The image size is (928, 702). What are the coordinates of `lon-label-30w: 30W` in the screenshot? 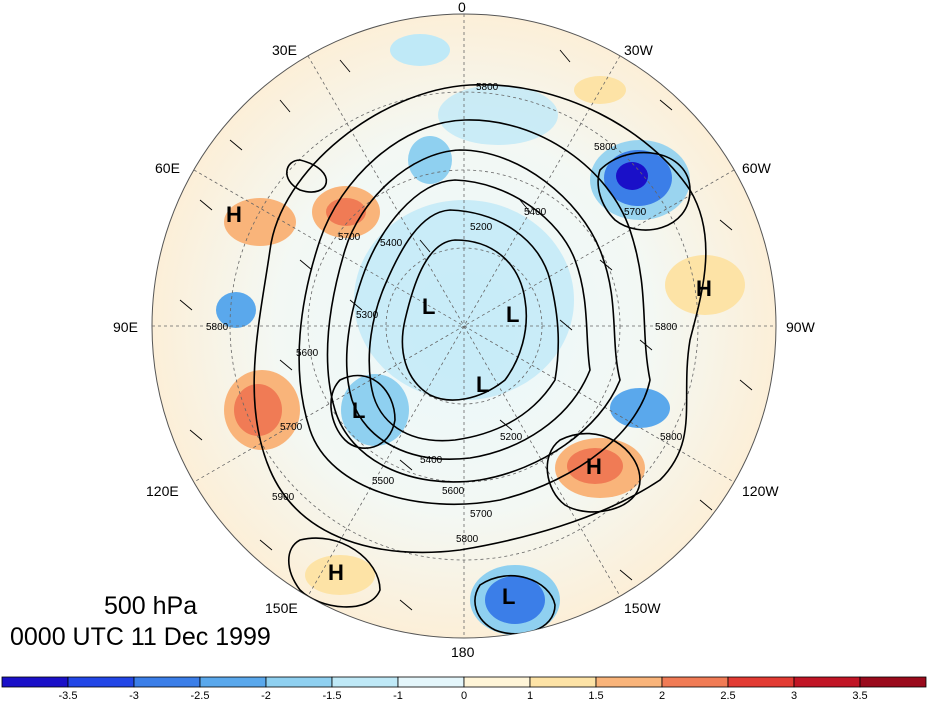 It's located at (639, 50).